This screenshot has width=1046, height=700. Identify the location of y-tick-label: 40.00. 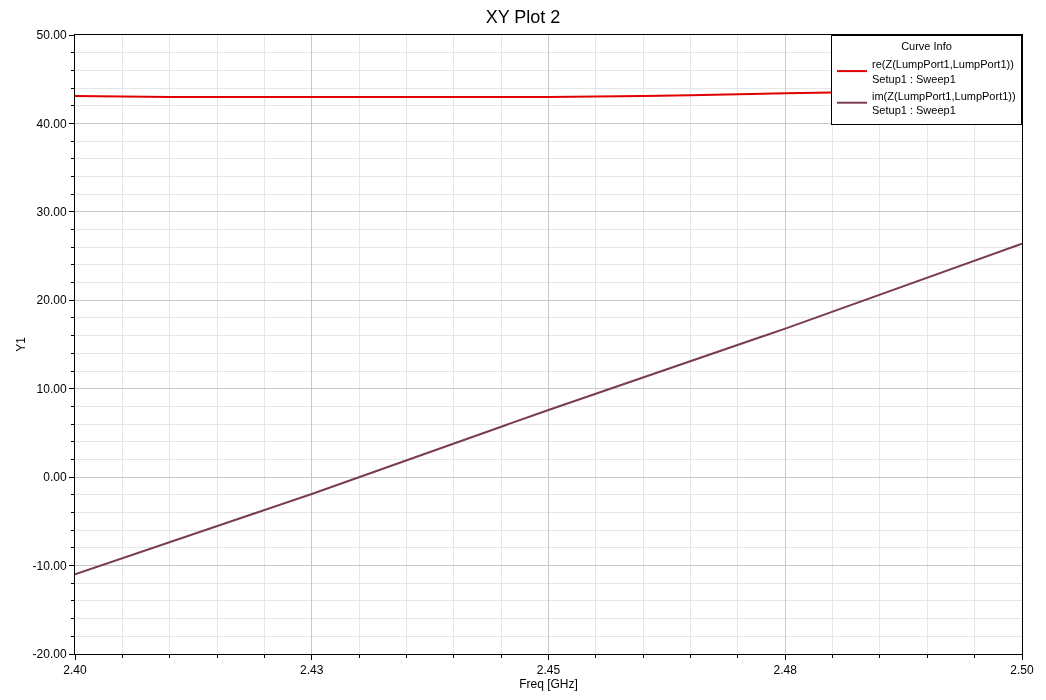
(51, 123).